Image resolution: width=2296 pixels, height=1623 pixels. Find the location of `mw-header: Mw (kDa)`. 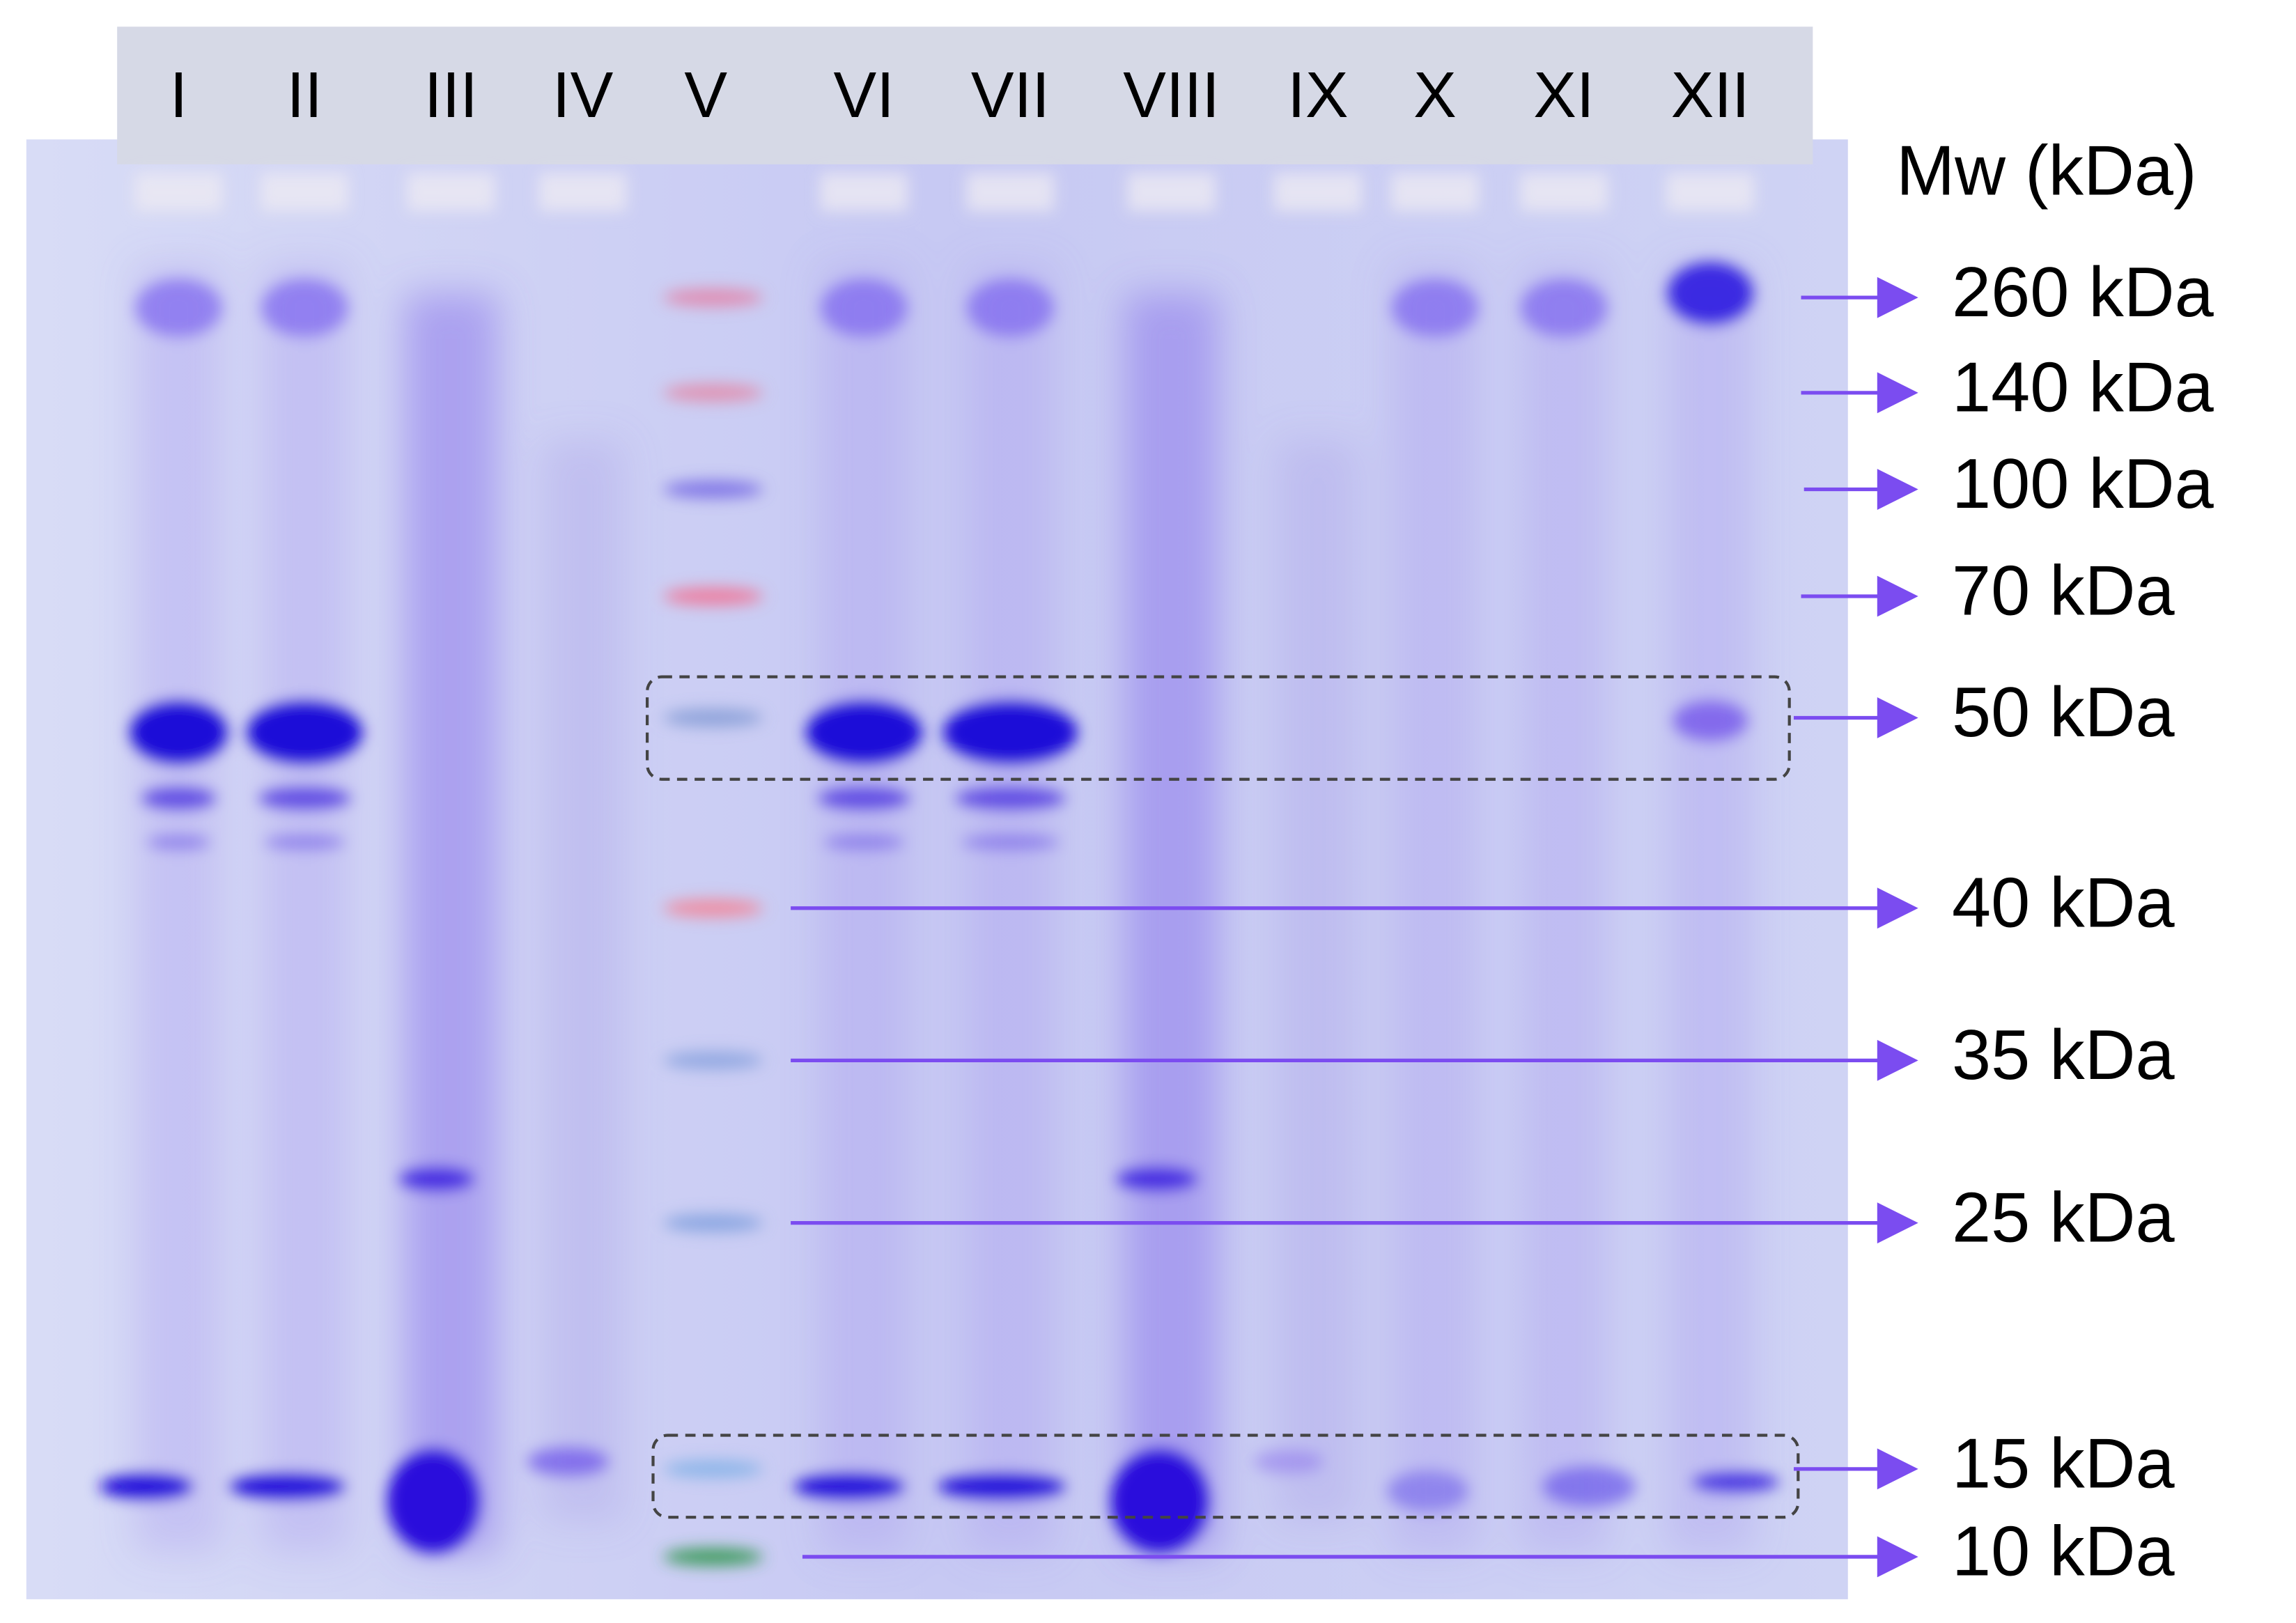

mw-header: Mw (kDa) is located at coordinates (2046, 171).